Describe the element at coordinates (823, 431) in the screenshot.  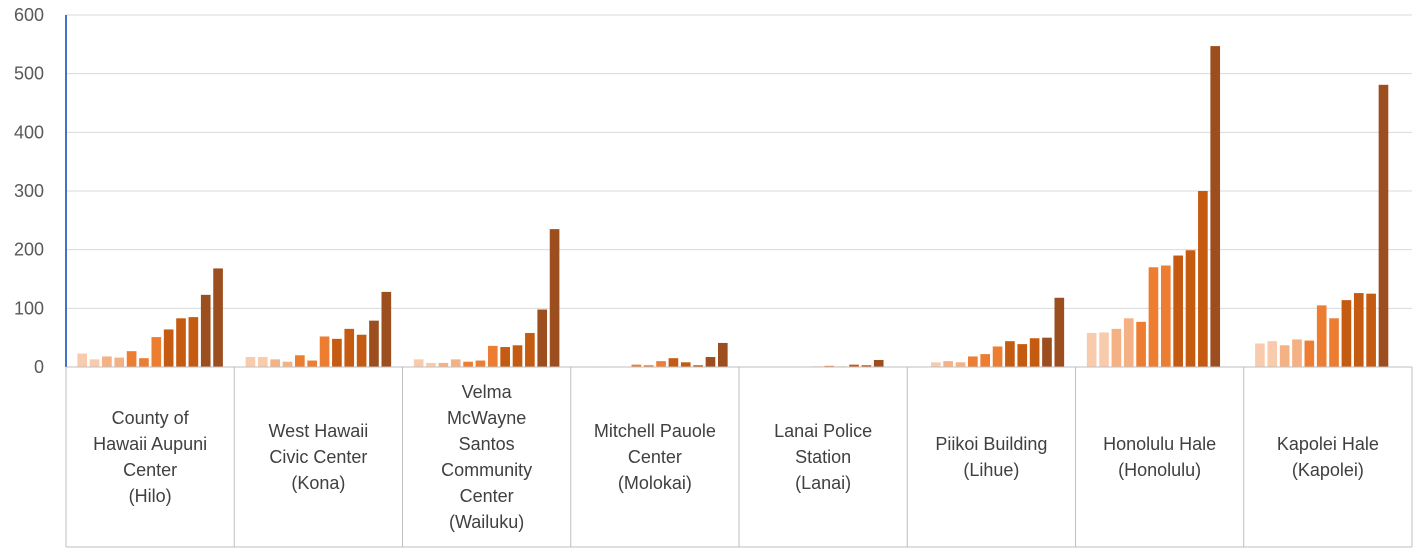
I see `category-label-line: Lanai Police` at that location.